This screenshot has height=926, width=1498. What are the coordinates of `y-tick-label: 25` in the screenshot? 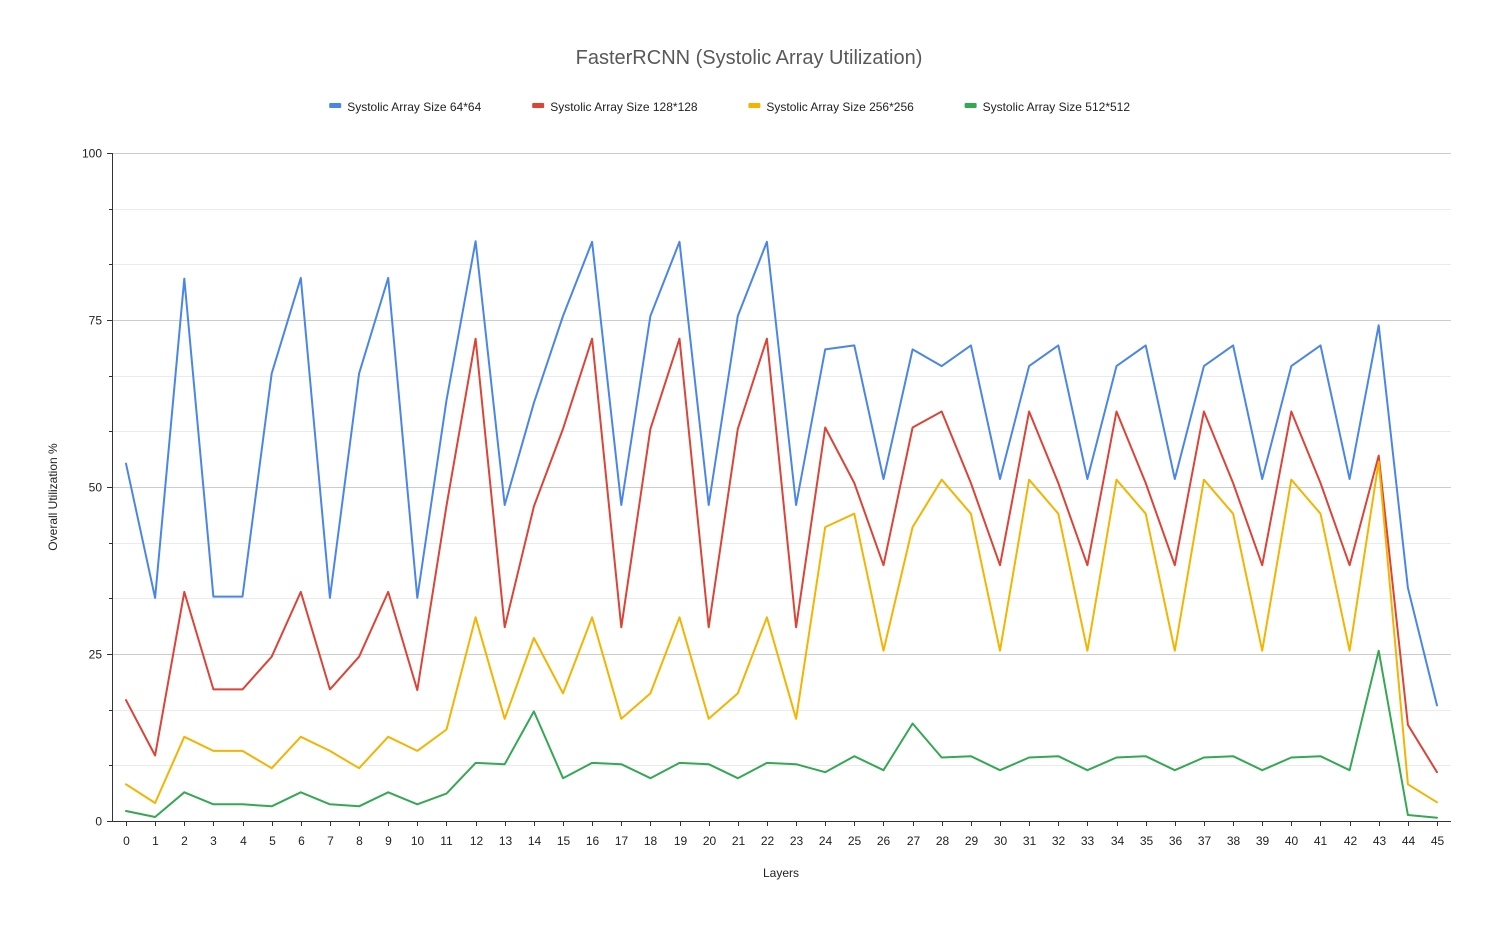 It's located at (96, 655).